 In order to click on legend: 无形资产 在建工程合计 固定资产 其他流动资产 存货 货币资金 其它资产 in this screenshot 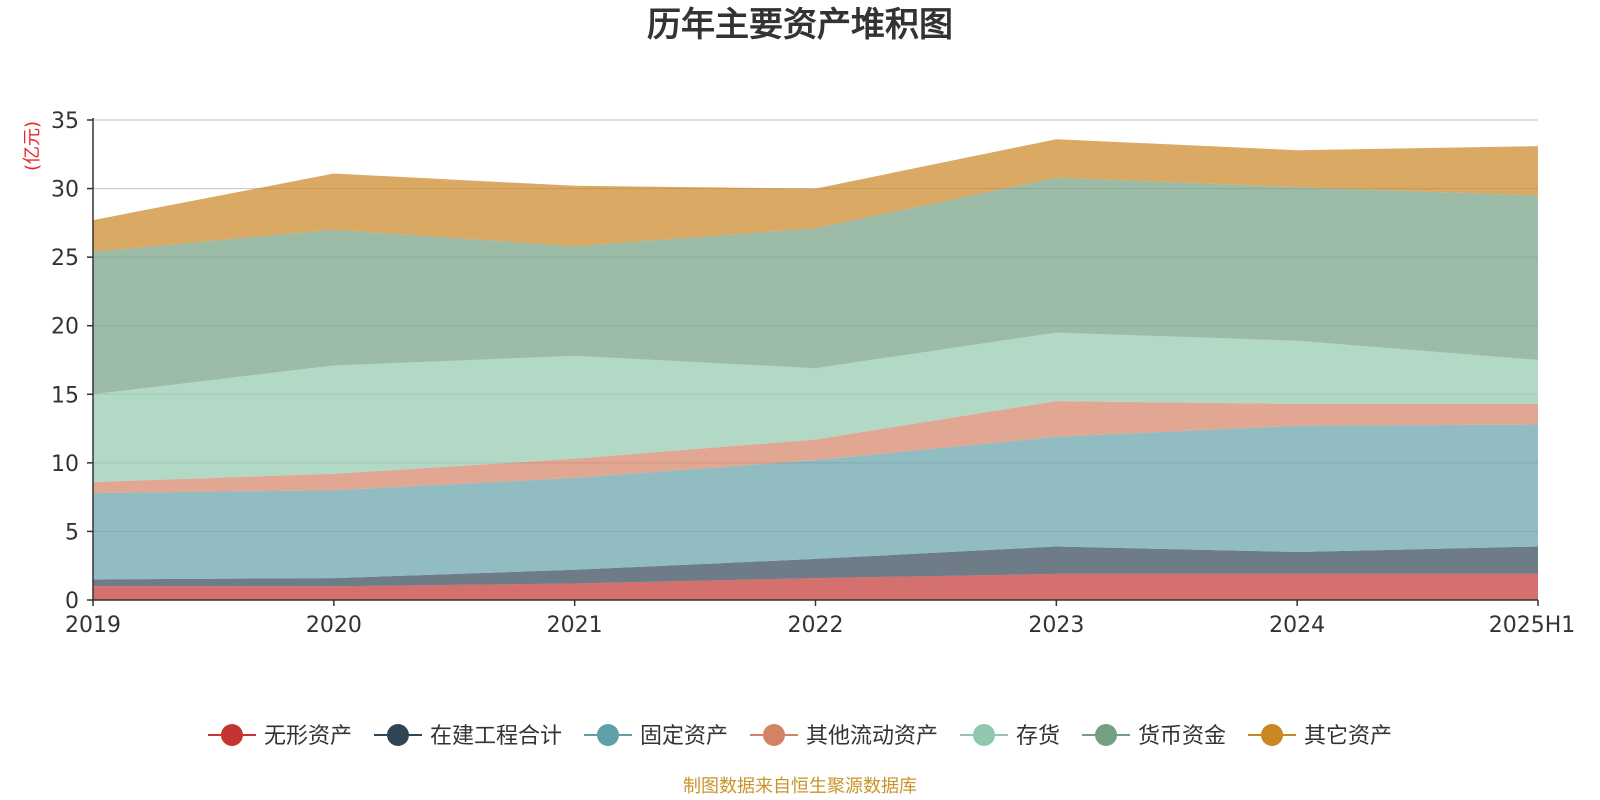, I will do `click(799, 736)`.